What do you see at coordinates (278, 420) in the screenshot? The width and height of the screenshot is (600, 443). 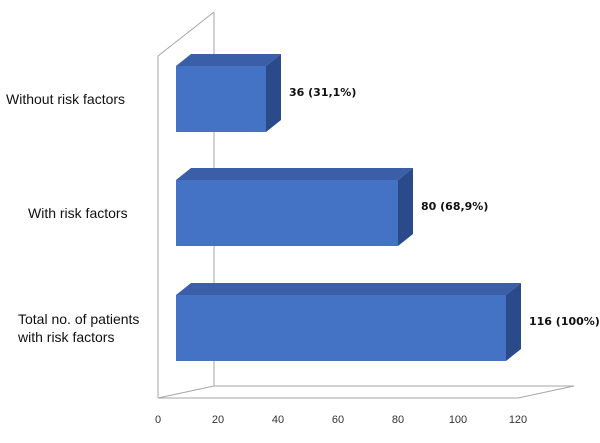 I see `x-tick-label: 40` at bounding box center [278, 420].